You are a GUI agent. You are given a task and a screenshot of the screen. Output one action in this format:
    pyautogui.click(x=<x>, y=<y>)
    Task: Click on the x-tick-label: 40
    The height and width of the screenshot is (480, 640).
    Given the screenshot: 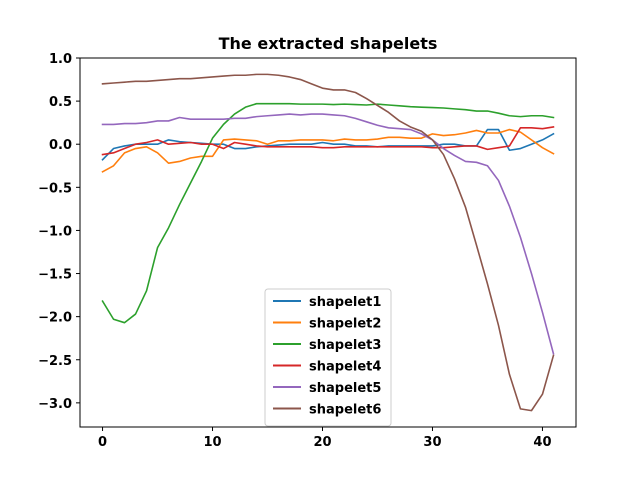 What is the action you would take?
    pyautogui.click(x=542, y=442)
    